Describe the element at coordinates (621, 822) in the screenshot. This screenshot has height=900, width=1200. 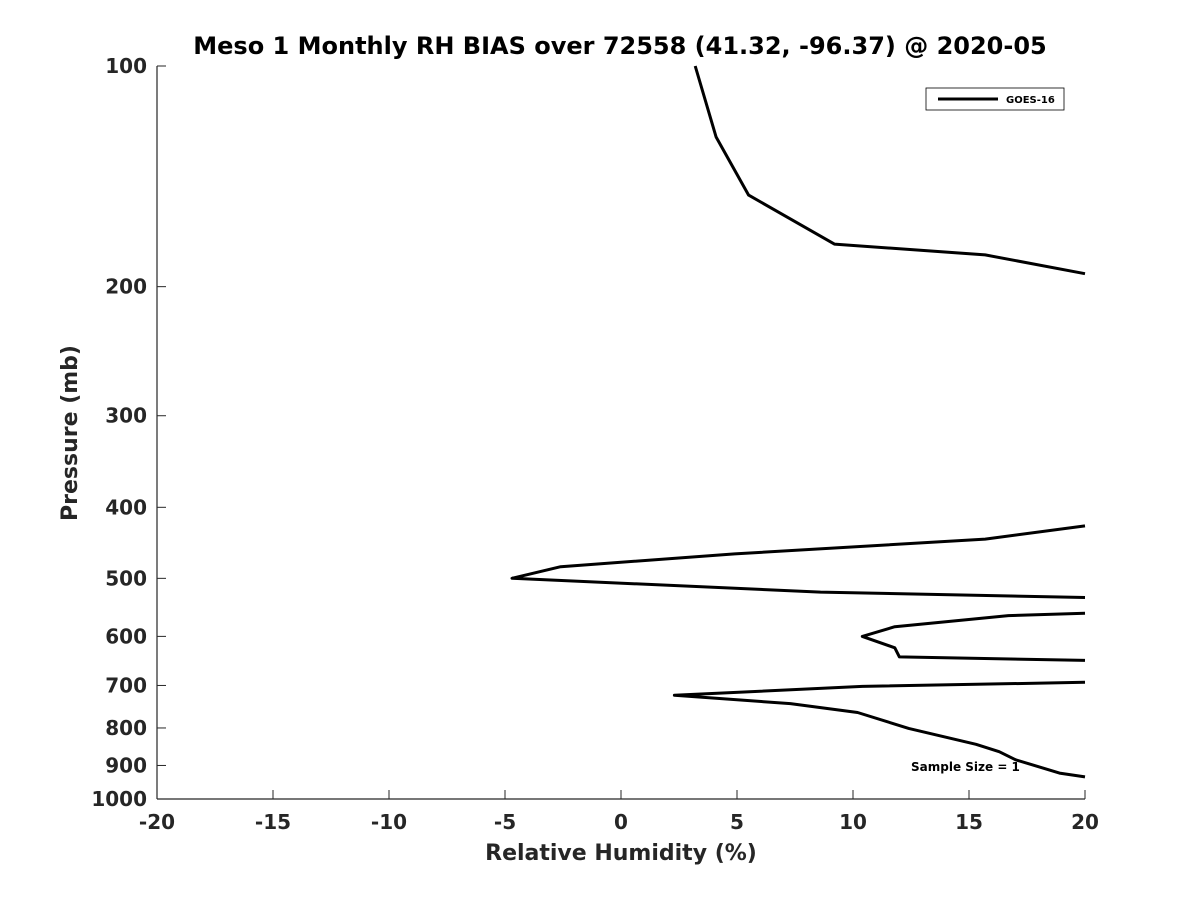
I see `x-tick-label: 0` at that location.